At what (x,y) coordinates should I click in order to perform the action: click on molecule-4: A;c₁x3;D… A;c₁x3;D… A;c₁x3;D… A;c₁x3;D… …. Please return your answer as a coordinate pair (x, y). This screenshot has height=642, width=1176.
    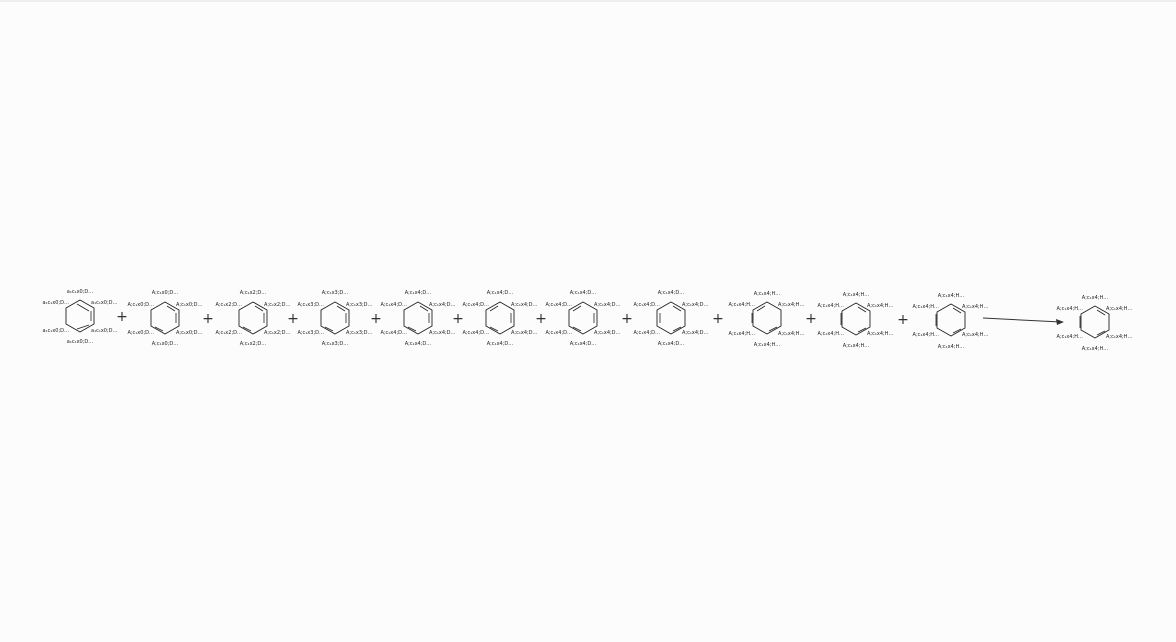
    Looking at the image, I should click on (334, 318).